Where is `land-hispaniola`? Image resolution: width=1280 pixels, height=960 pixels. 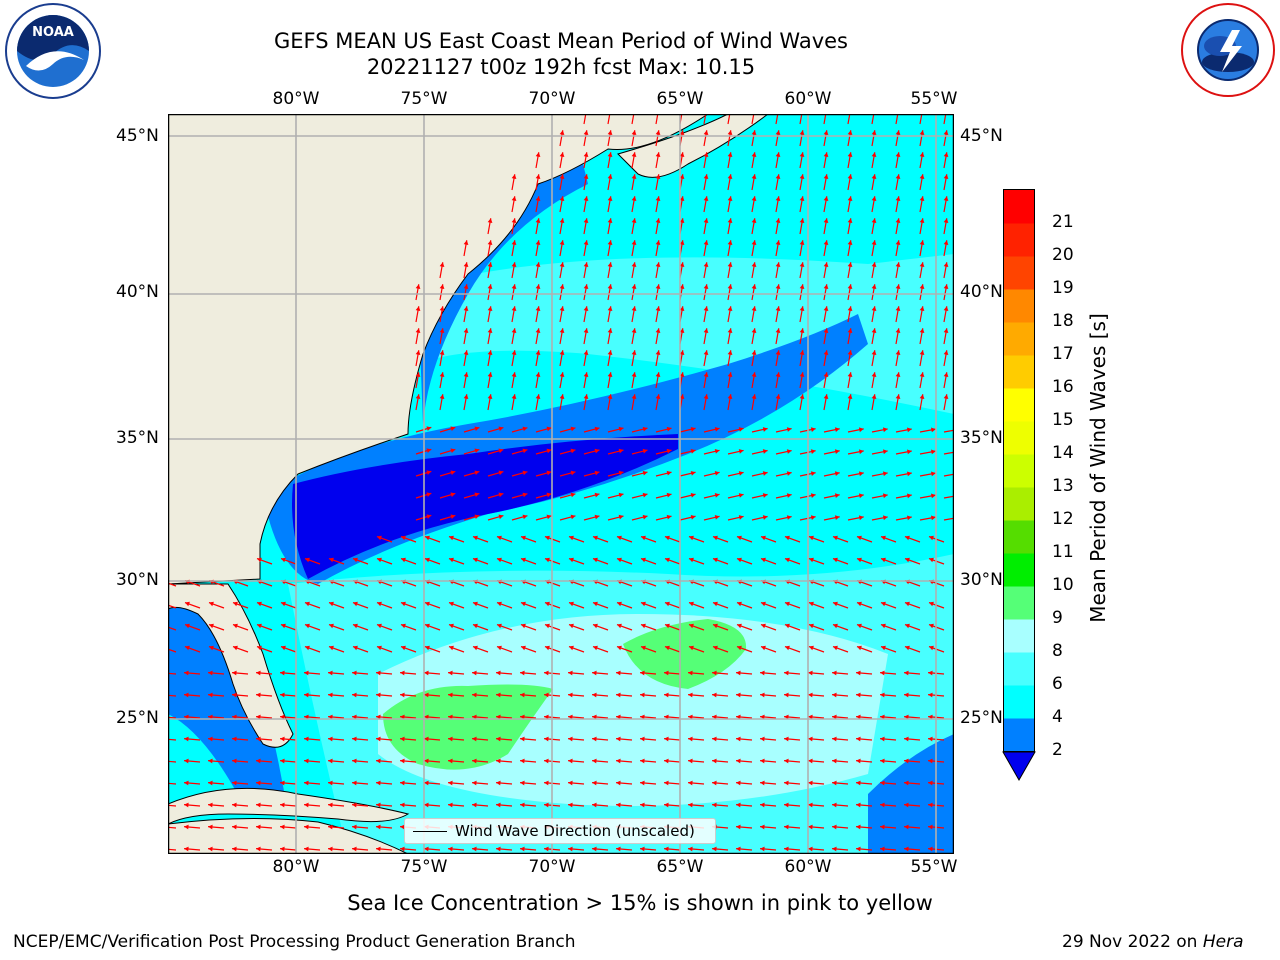 land-hispaniola is located at coordinates (288, 835).